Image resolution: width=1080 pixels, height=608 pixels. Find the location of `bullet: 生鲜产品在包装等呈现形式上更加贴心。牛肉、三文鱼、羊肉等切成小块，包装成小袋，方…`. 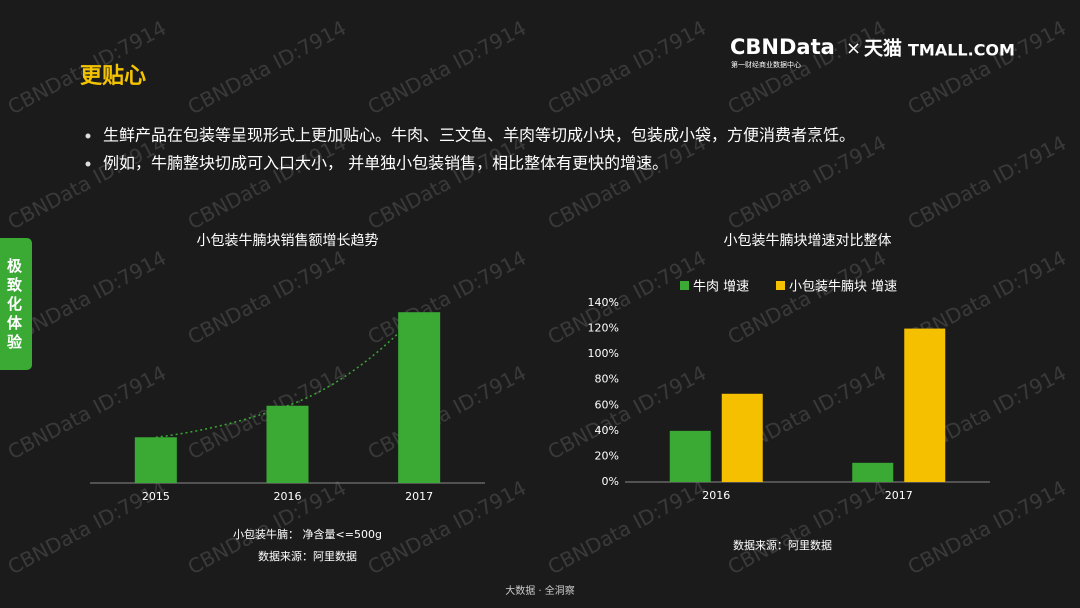

bullet: 生鲜产品在包装等呈现形式上更加贴心。牛肉、三文鱼、羊肉等切成小块，包装成小袋，方… is located at coordinates (479, 135).